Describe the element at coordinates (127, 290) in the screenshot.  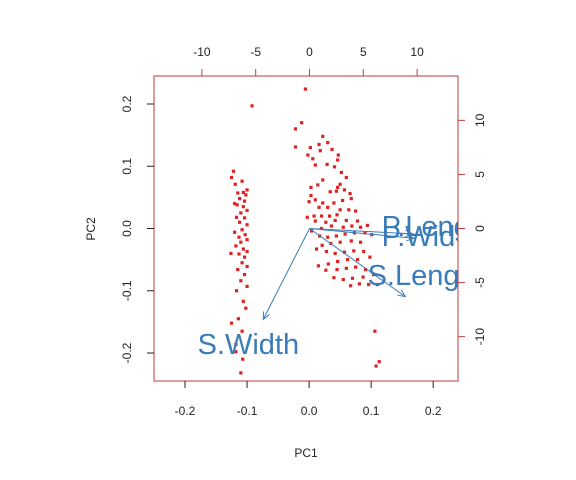
I see `y-tick-label: -0.1` at that location.